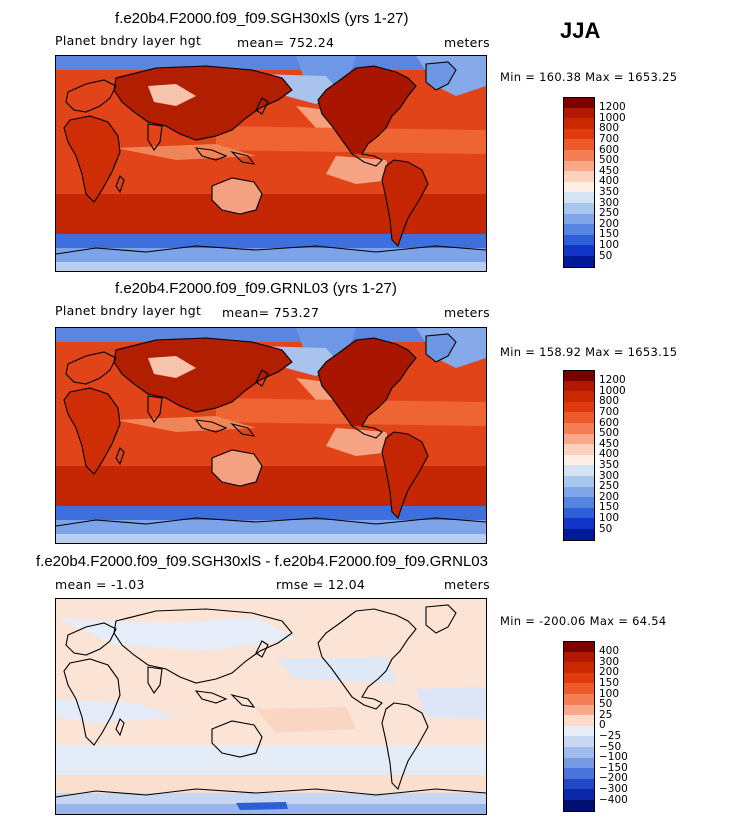  What do you see at coordinates (256, 288) in the screenshot?
I see `panel-2-title: f.e20b4.F2000.f09_f09.GRNL03 (yrs 1-27)` at bounding box center [256, 288].